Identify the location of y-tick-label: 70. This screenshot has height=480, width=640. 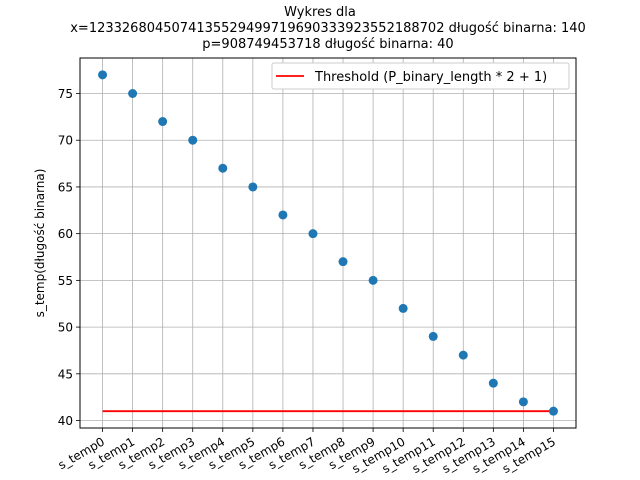
(65, 141).